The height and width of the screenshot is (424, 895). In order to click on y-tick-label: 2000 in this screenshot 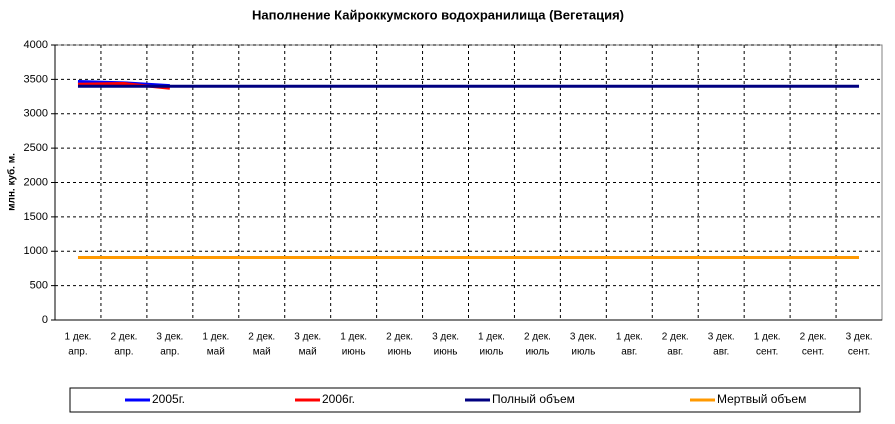, I will do `click(36, 182)`.